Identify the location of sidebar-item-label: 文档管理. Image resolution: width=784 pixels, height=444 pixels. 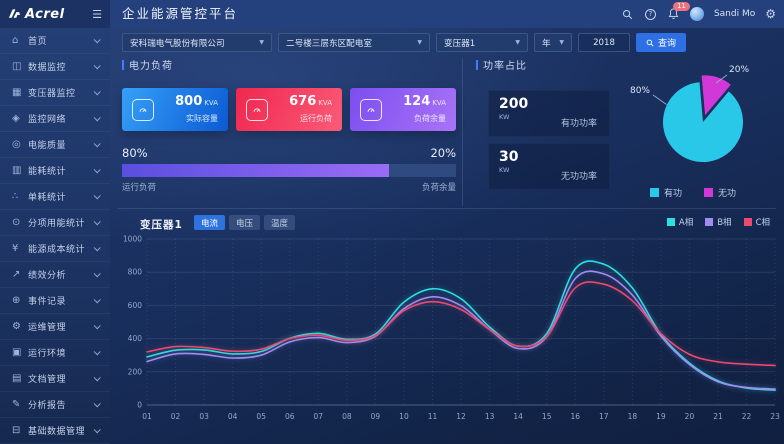
(47, 380).